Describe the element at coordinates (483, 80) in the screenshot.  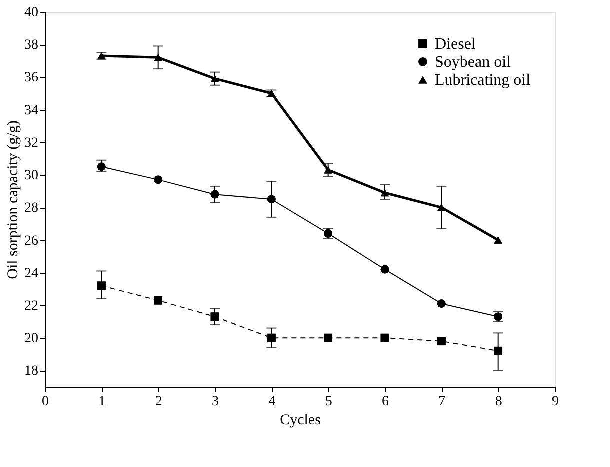
I see `legend-label: Lubricating oil` at that location.